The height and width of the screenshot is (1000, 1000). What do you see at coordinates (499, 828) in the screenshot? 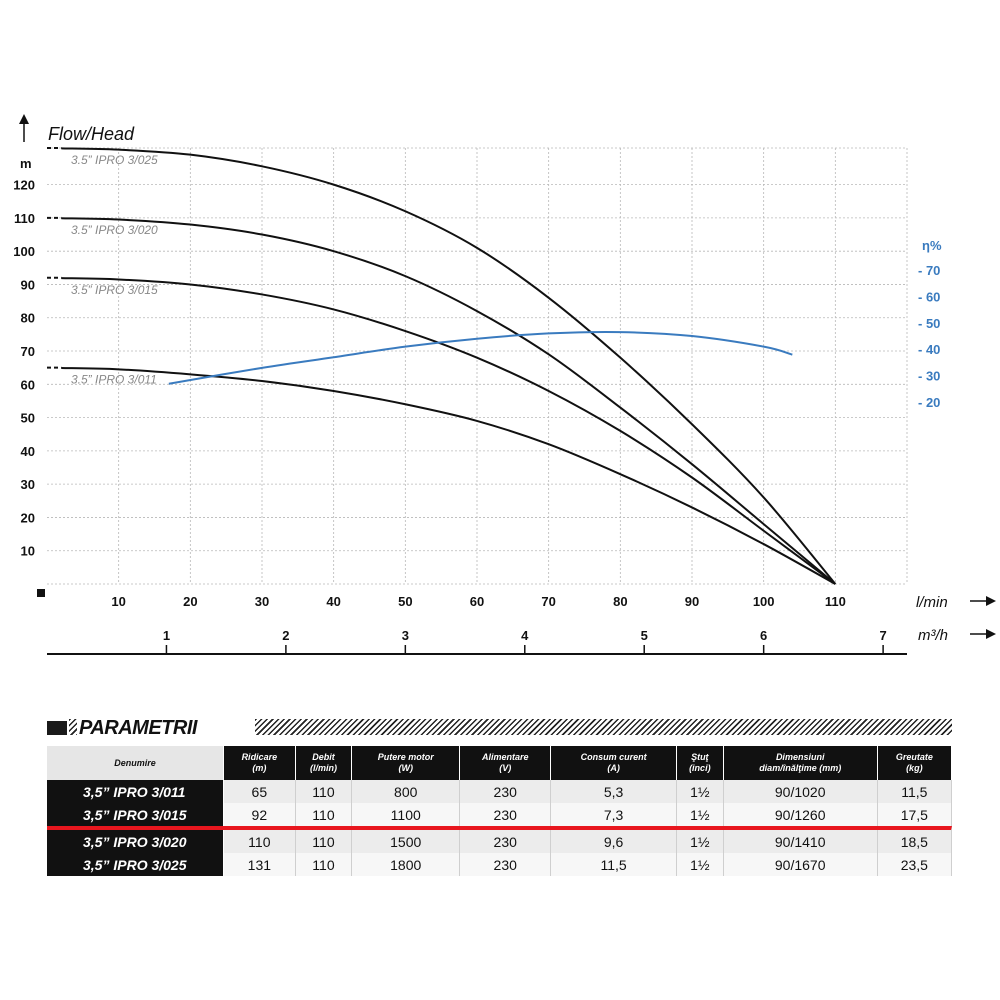
I see `table-separator` at bounding box center [499, 828].